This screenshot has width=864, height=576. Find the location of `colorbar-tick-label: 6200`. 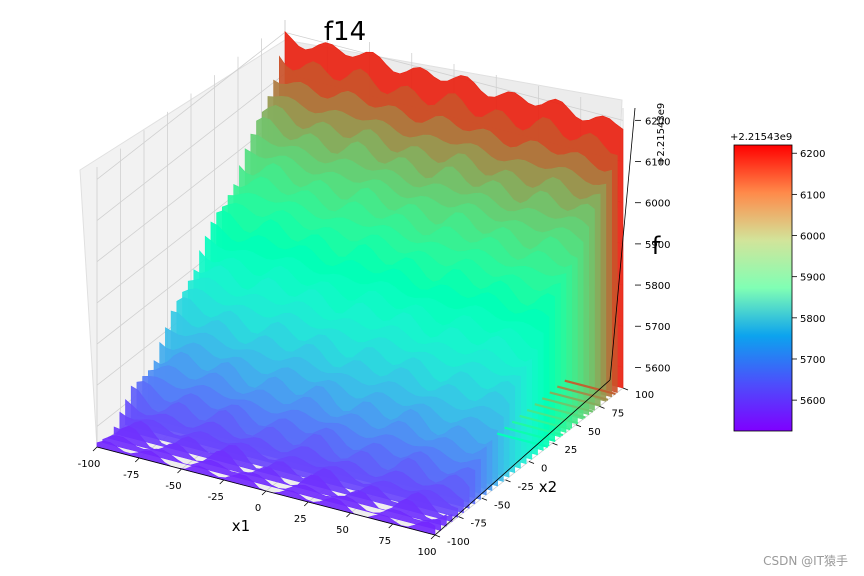

colorbar-tick-label: 6200 is located at coordinates (812, 154).